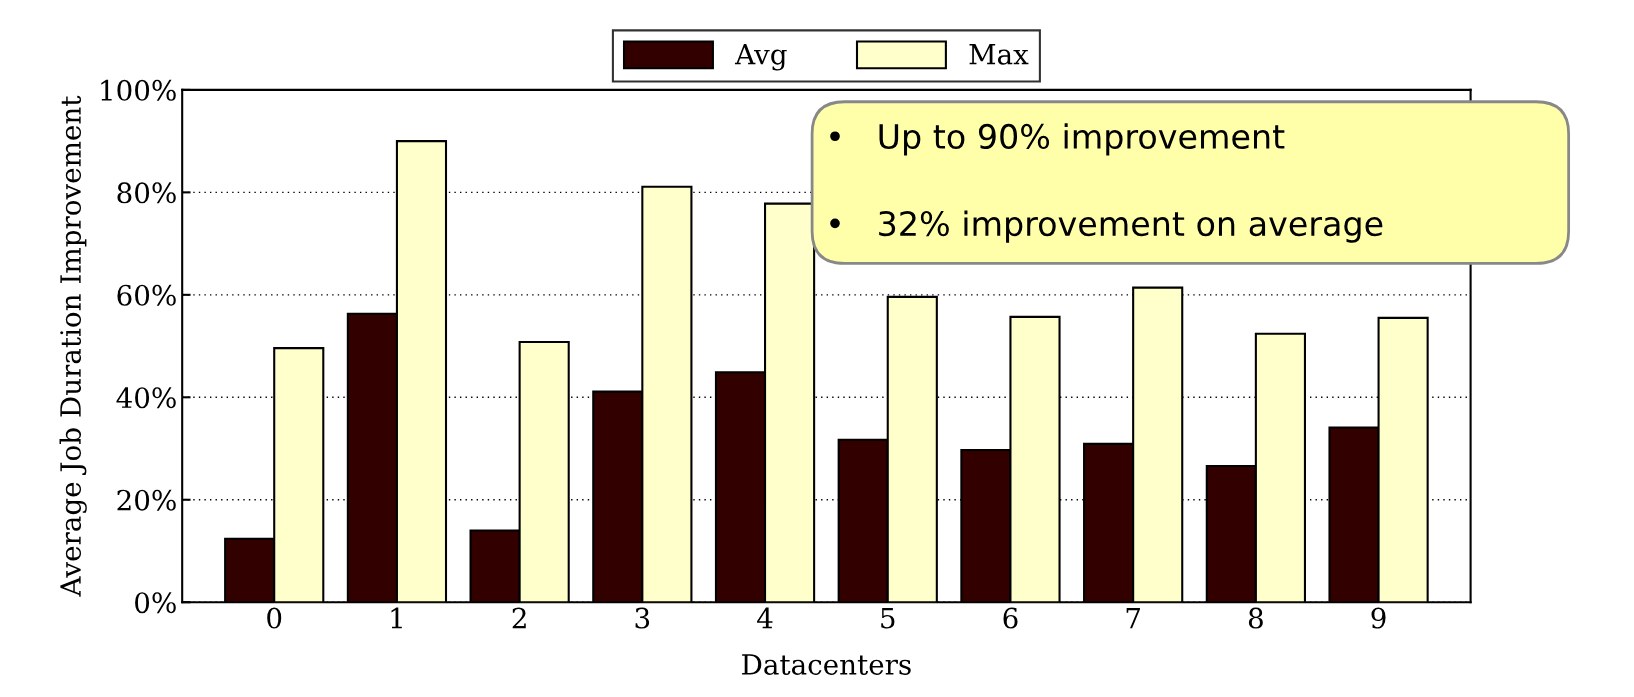  What do you see at coordinates (146, 398) in the screenshot?
I see `y-tick-label: 40%` at bounding box center [146, 398].